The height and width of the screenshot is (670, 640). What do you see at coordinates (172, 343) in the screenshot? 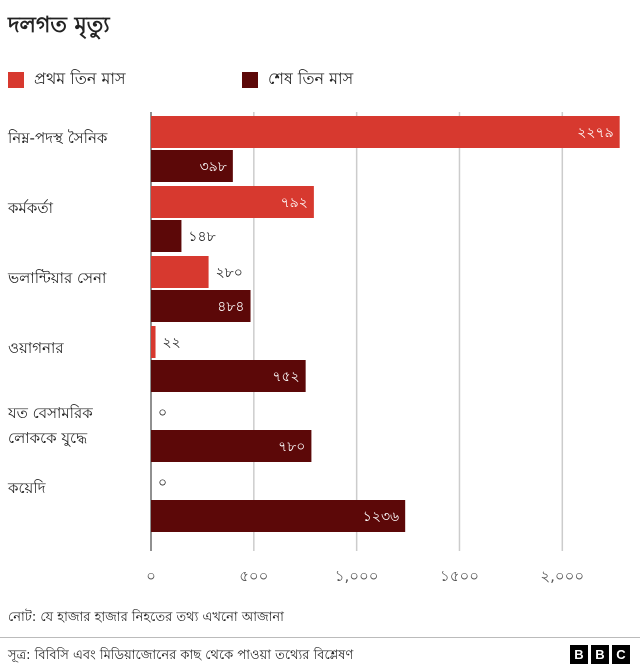
I see `data-label: ২২` at bounding box center [172, 343].